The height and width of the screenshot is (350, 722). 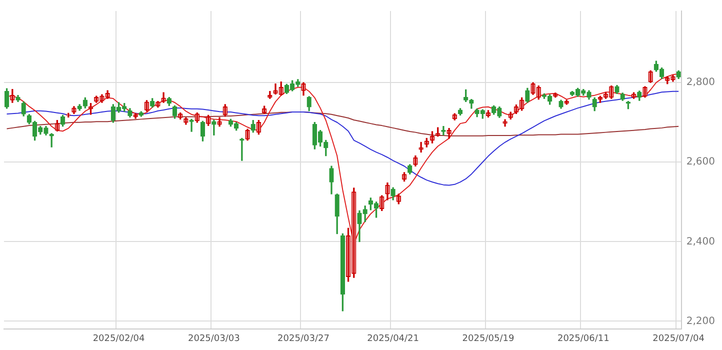 What do you see at coordinates (118, 339) in the screenshot?
I see `x-tick-label: 2025/02/04` at bounding box center [118, 339].